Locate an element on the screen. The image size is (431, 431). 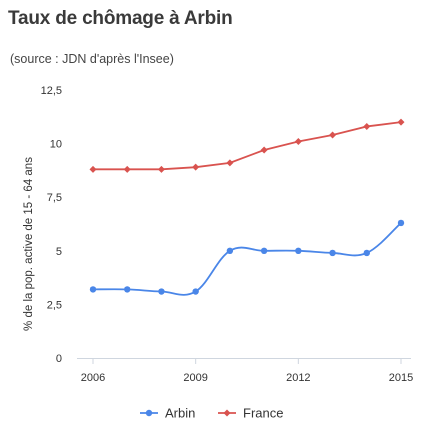
x-tick-label: 2012 is located at coordinates (298, 378).